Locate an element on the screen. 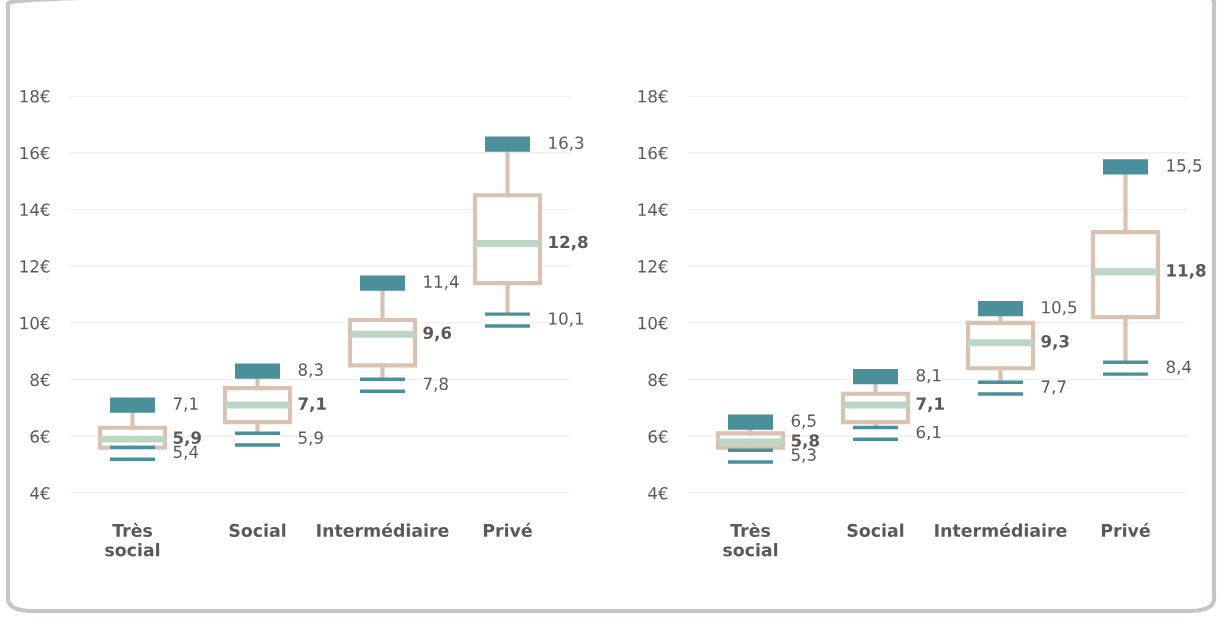  annotation: 10,1 is located at coordinates (566, 319).